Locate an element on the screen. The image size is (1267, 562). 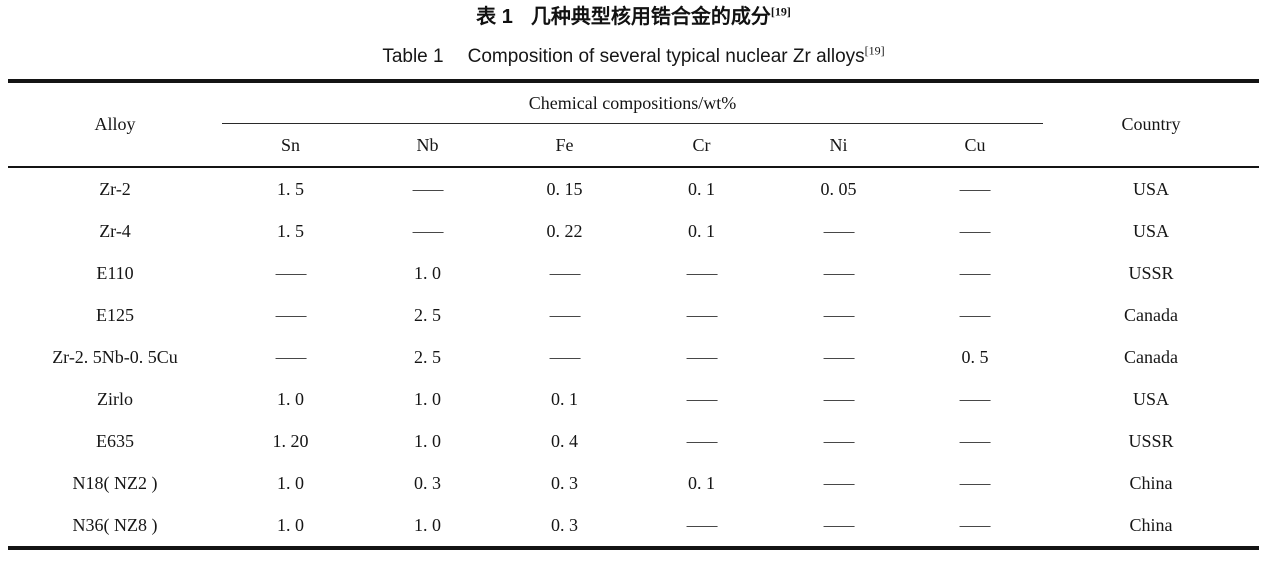
cell-alloy: Zirlo is located at coordinates (115, 398).